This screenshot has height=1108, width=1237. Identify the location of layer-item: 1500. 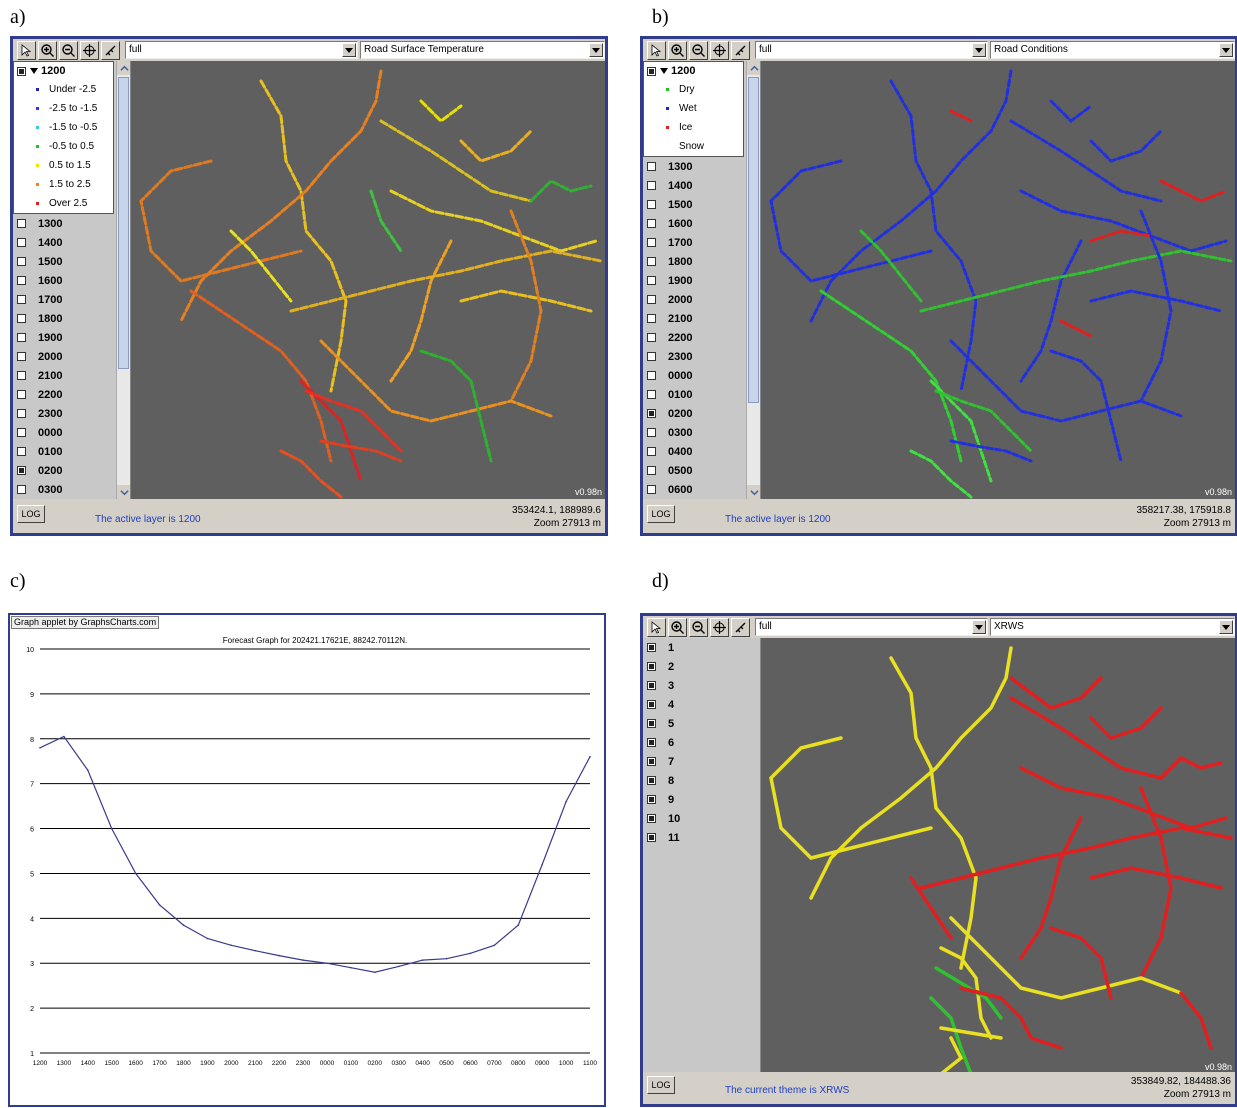
(693, 204).